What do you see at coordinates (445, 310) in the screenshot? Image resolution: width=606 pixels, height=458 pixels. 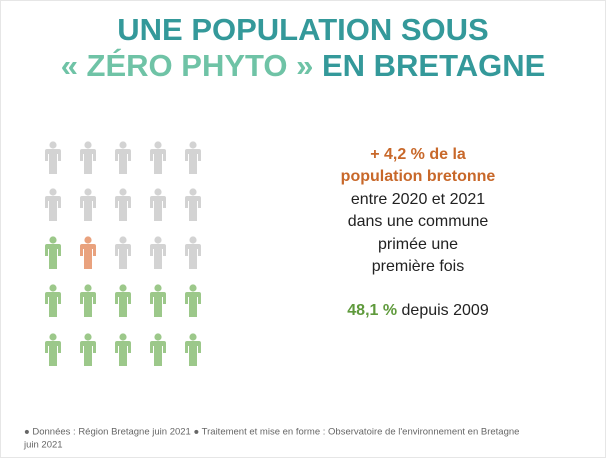 I see `stat-text: depuis 2009` at bounding box center [445, 310].